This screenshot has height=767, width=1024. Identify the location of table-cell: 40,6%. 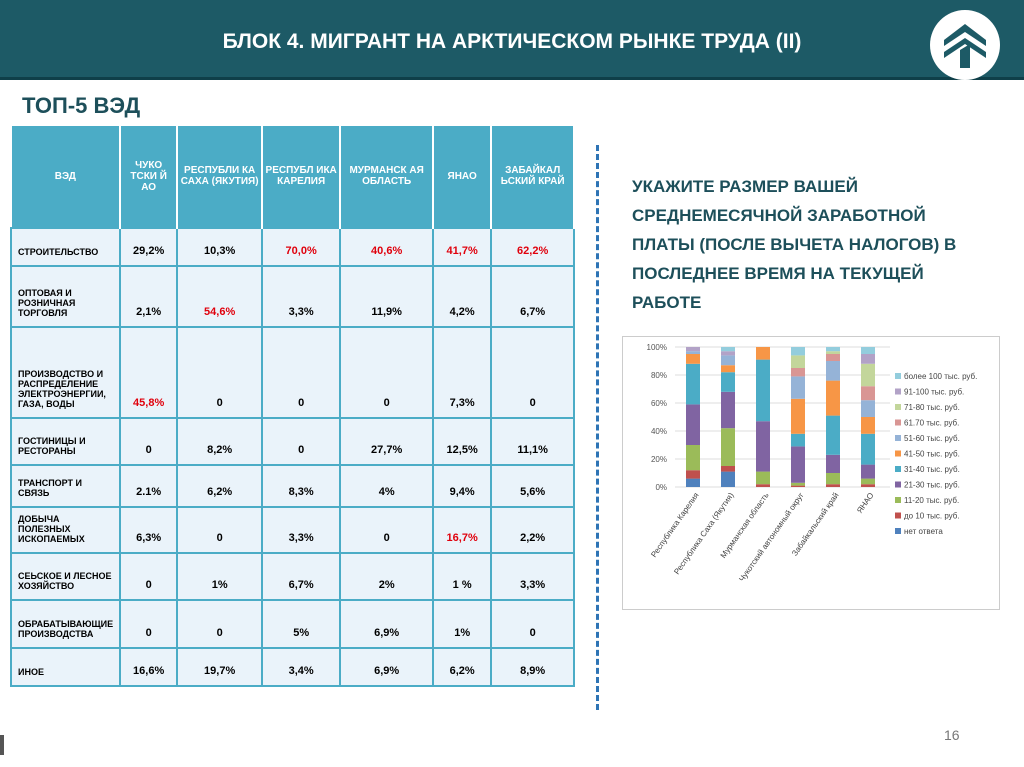
(387, 246).